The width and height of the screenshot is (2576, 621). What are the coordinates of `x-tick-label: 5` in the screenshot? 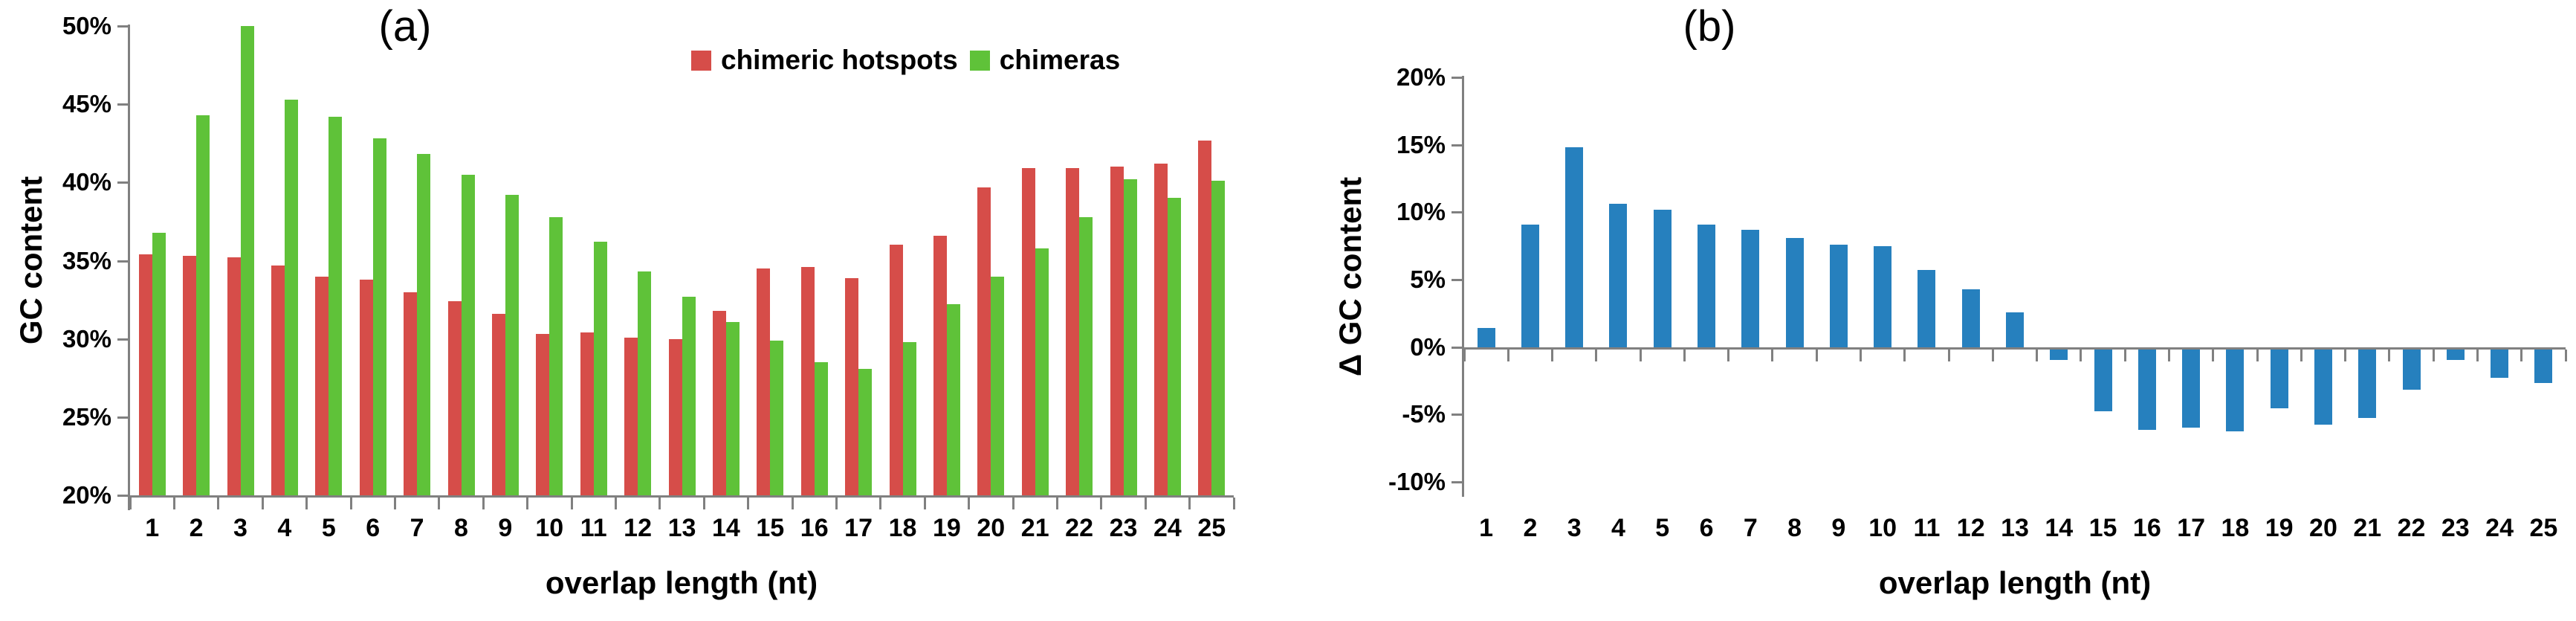 It's located at (1663, 528).